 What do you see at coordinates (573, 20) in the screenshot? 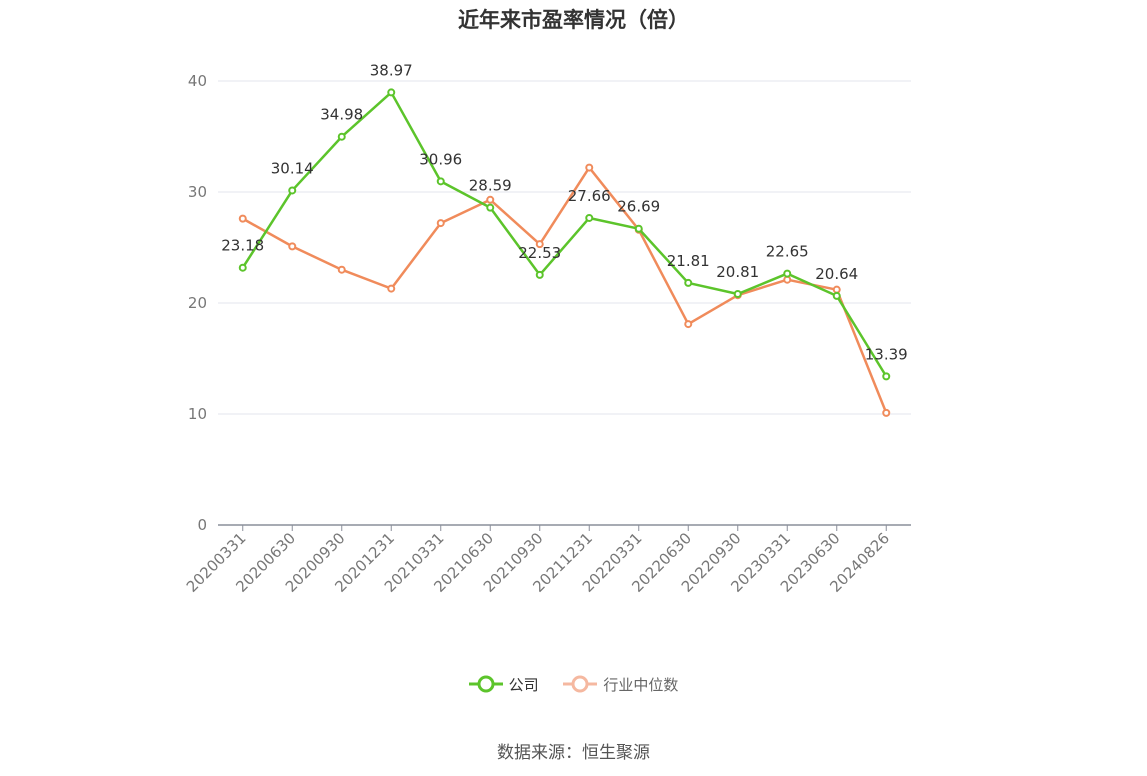
I see `chart-title: 近年来市盈率情况（倍）` at bounding box center [573, 20].